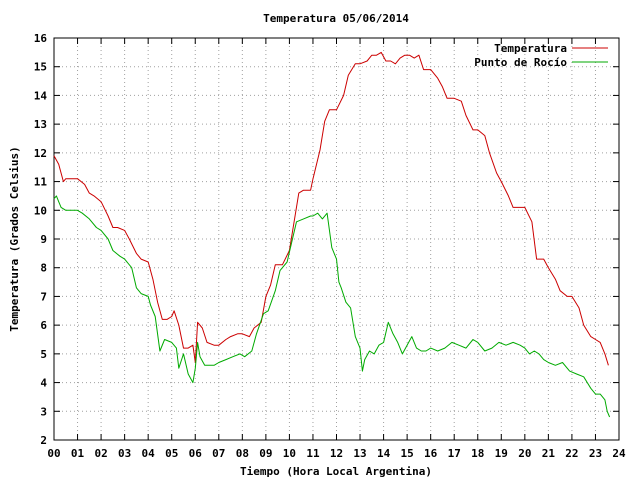 The height and width of the screenshot is (480, 640). I want to click on y-tick-label: 9, so click(43, 239).